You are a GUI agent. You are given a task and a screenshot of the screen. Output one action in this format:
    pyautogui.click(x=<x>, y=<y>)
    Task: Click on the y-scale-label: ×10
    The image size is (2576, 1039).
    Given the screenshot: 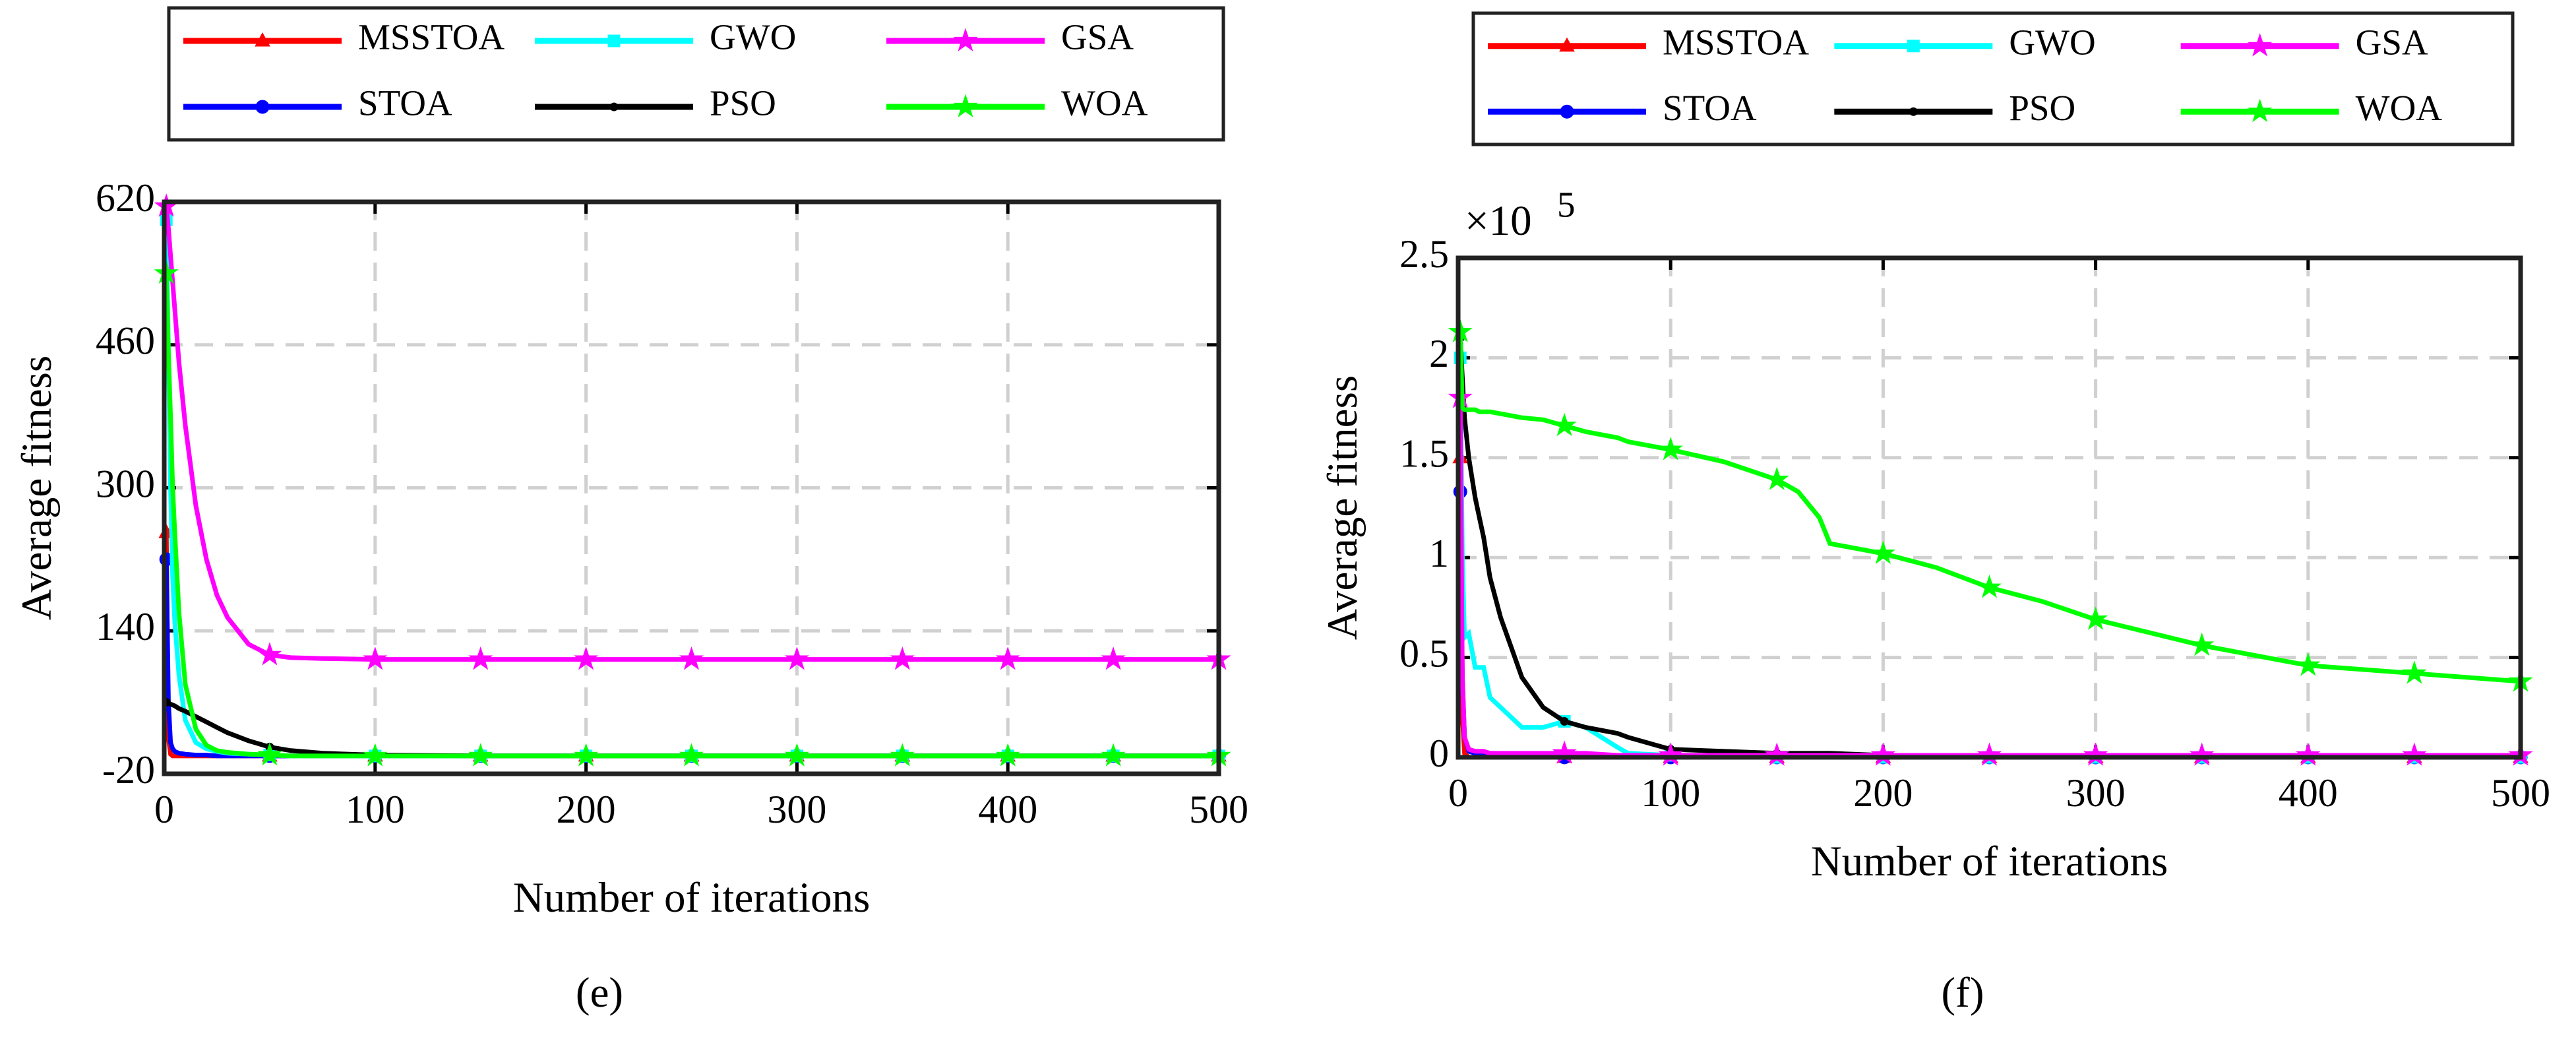 What is the action you would take?
    pyautogui.click(x=1498, y=221)
    